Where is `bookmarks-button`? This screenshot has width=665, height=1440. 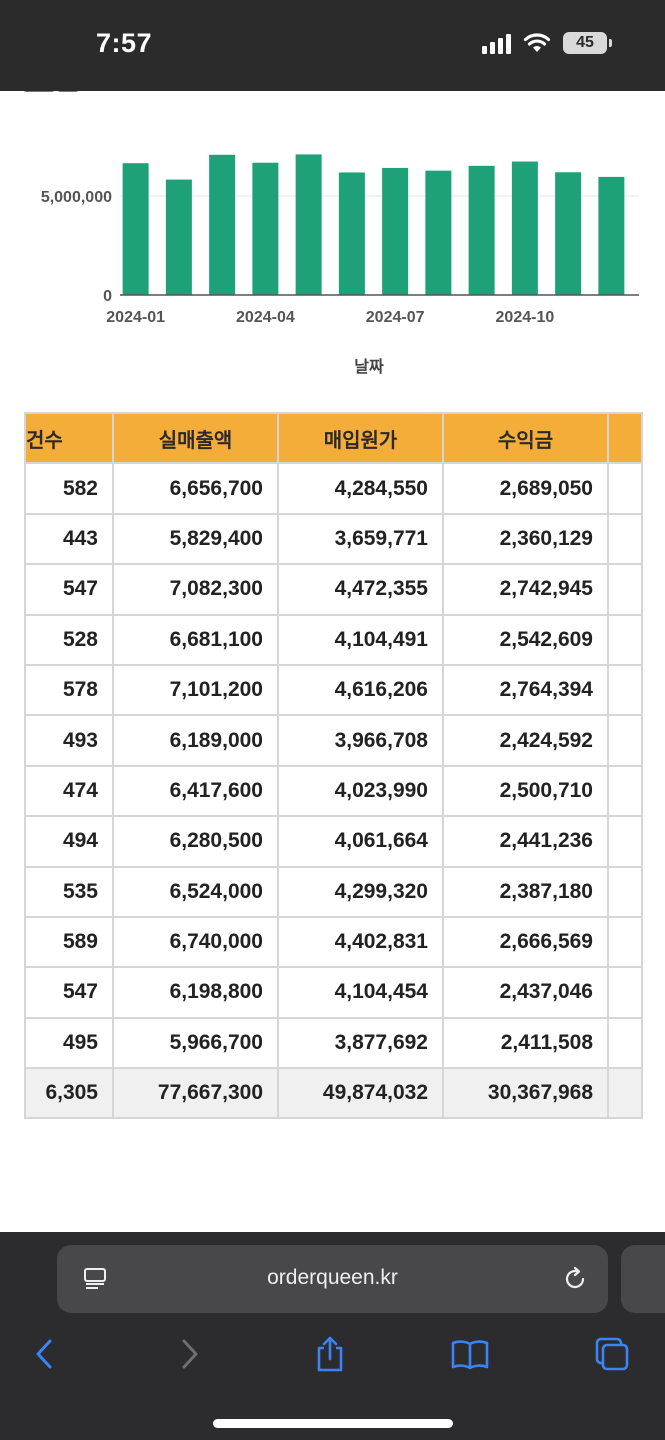
bookmarks-button is located at coordinates (470, 1354).